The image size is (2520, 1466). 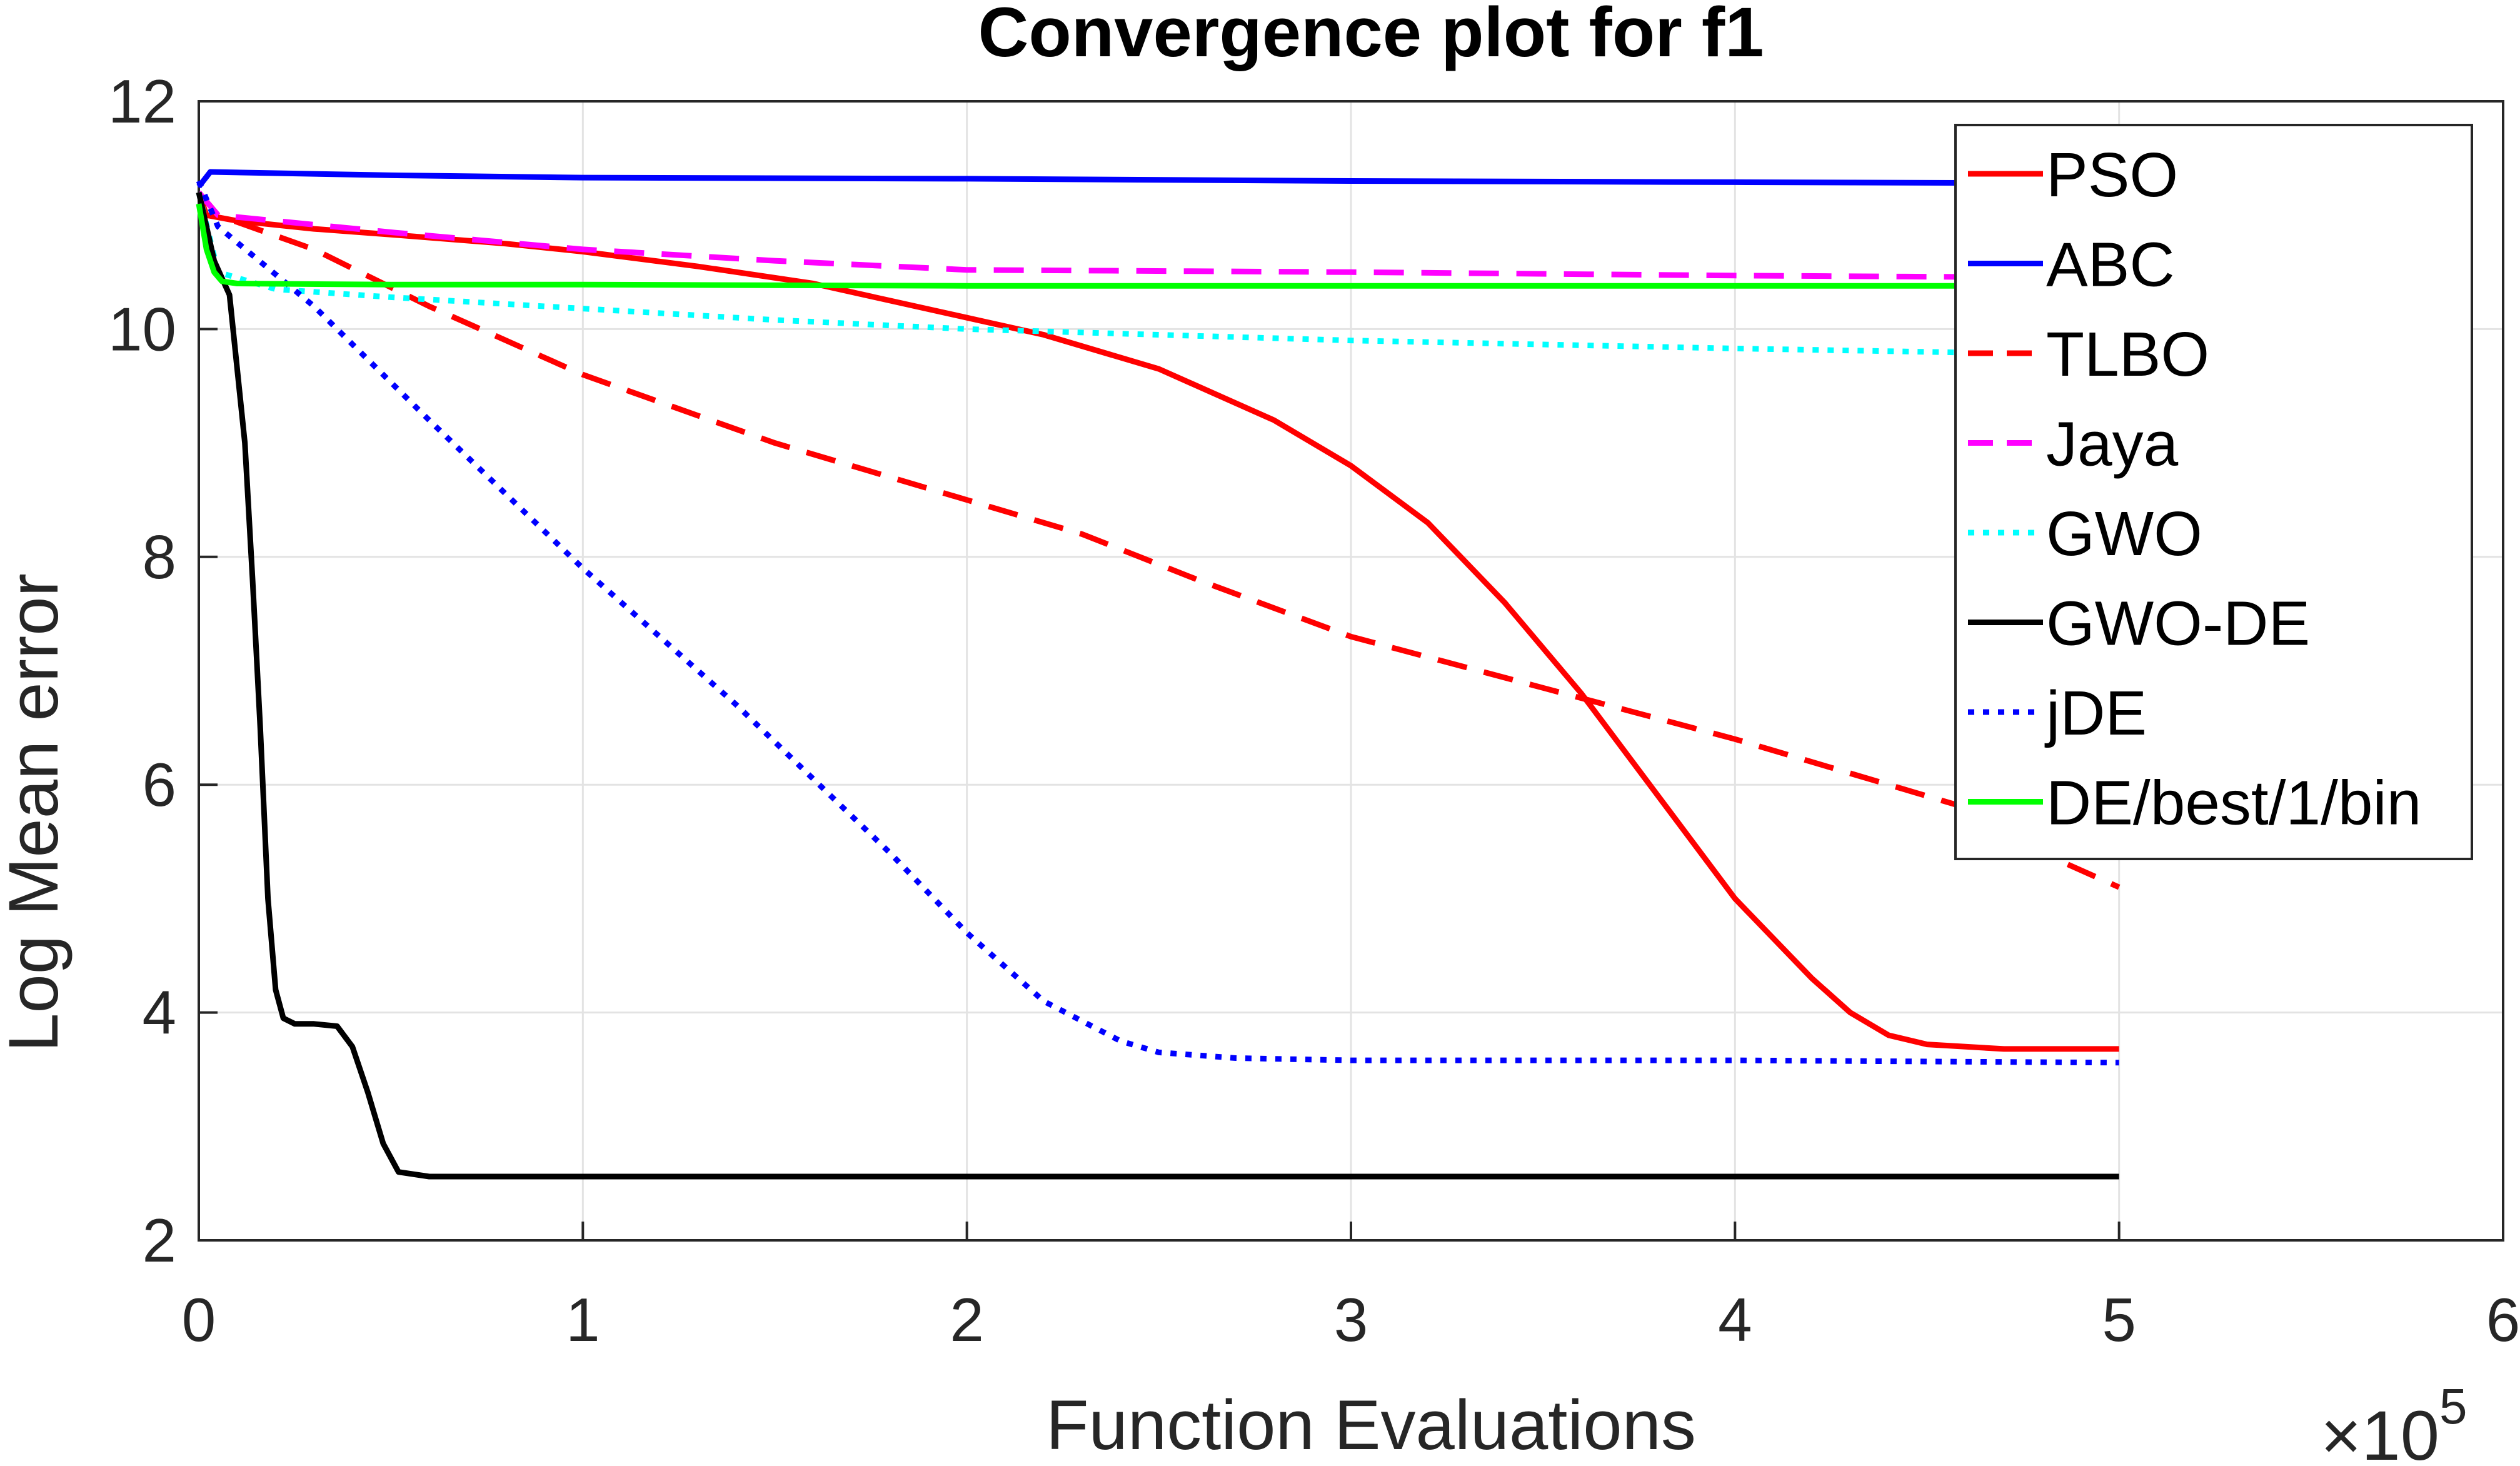 What do you see at coordinates (199, 1319) in the screenshot?
I see `x-tick-label: 0` at bounding box center [199, 1319].